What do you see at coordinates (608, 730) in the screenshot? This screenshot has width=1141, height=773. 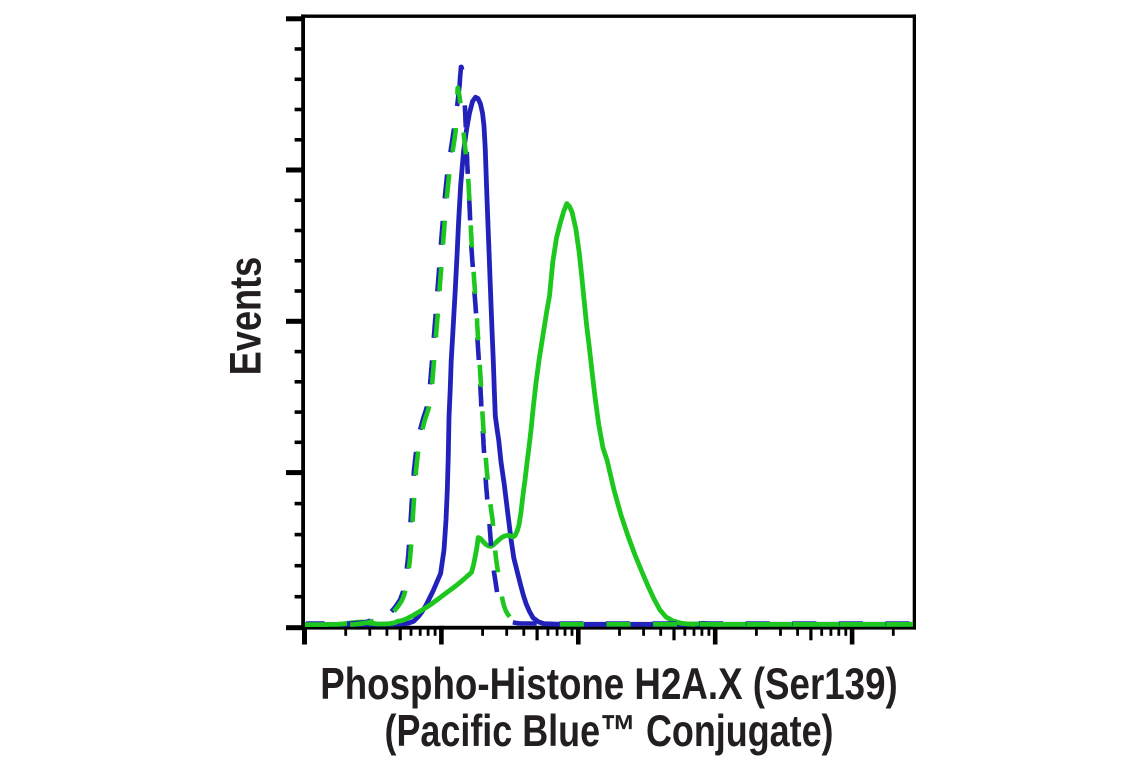 I see `svg-text: (Pacific Blue™ Conjugate)` at bounding box center [608, 730].